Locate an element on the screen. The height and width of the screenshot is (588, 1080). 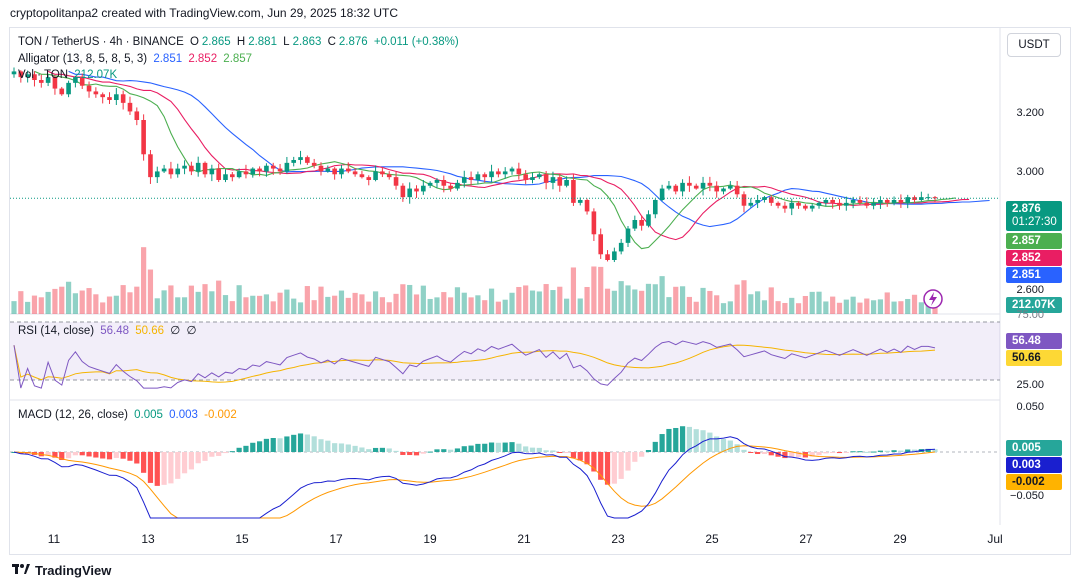
alert-lightning-icon is located at coordinates (933, 299).